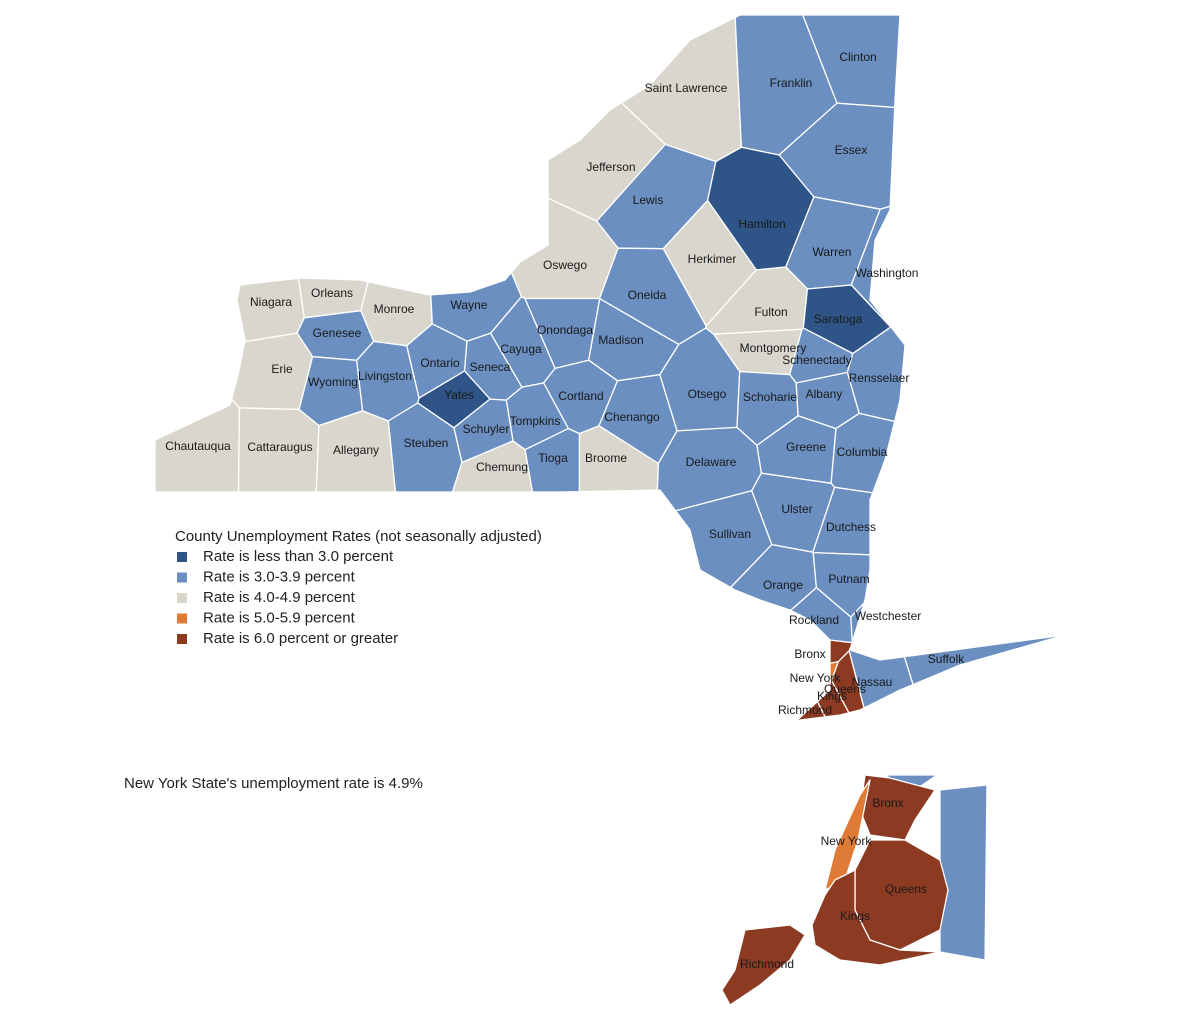 The height and width of the screenshot is (1022, 1188). Describe the element at coordinates (486, 429) in the screenshot. I see `county-label: Schuyler` at that location.